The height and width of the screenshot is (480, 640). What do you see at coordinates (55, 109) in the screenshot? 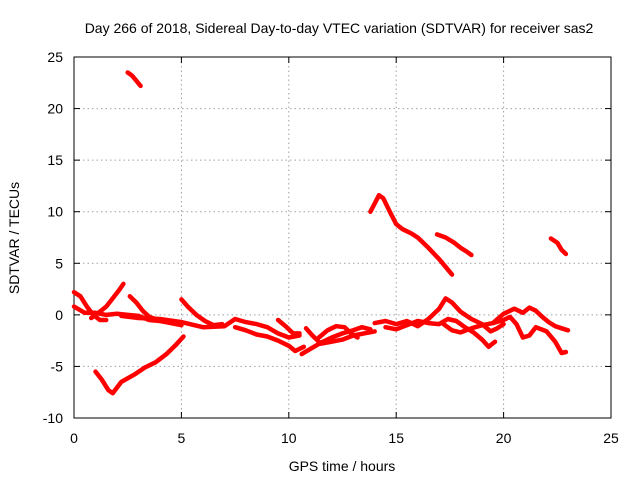
I see `y-tick-label: 20` at bounding box center [55, 109].